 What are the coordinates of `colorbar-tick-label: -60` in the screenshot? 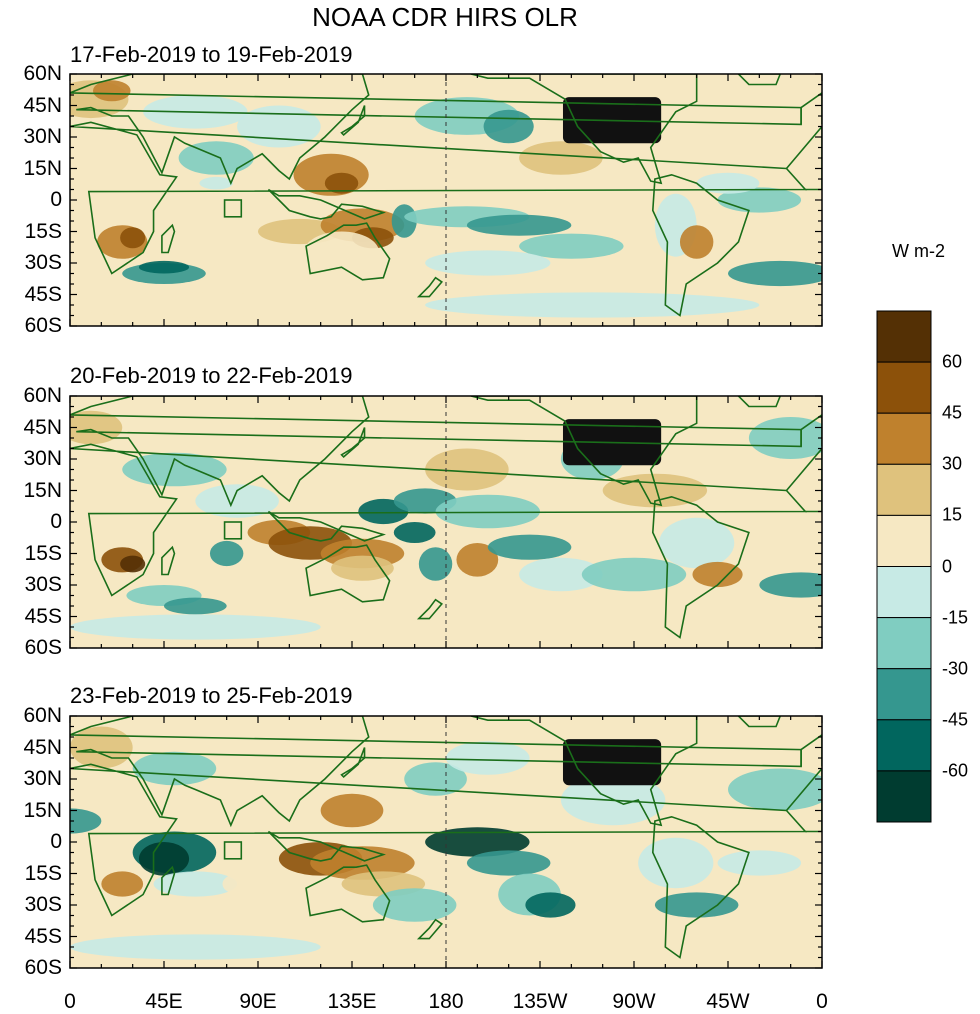 It's located at (955, 770).